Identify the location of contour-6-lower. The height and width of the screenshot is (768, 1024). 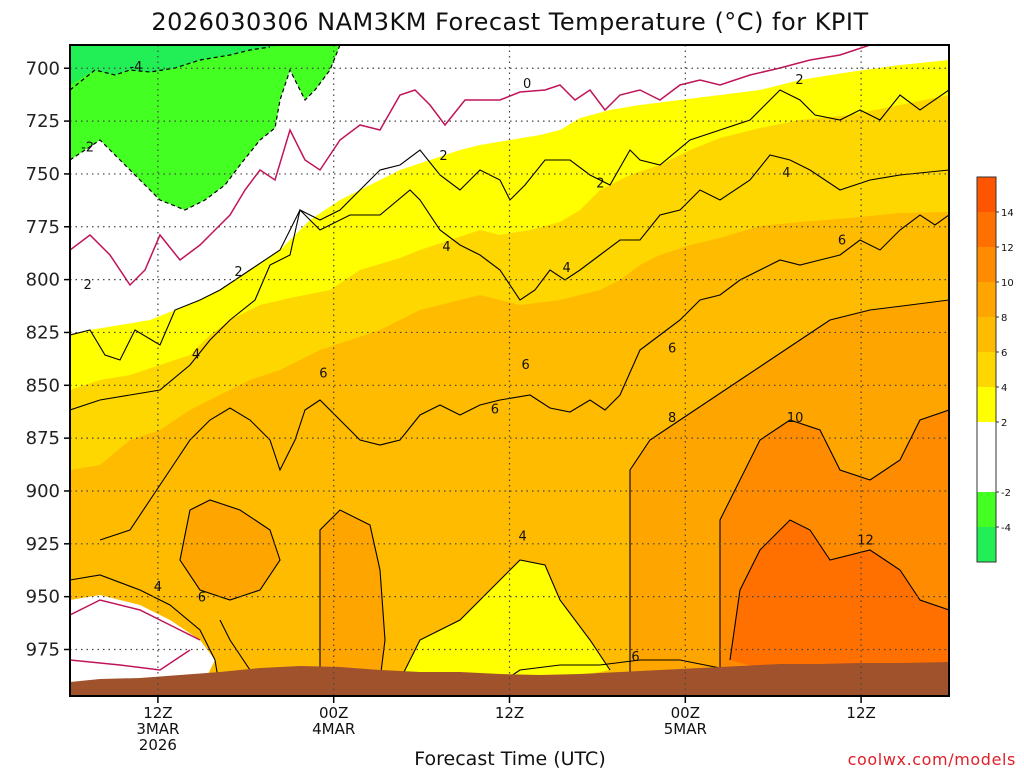
(470, 655).